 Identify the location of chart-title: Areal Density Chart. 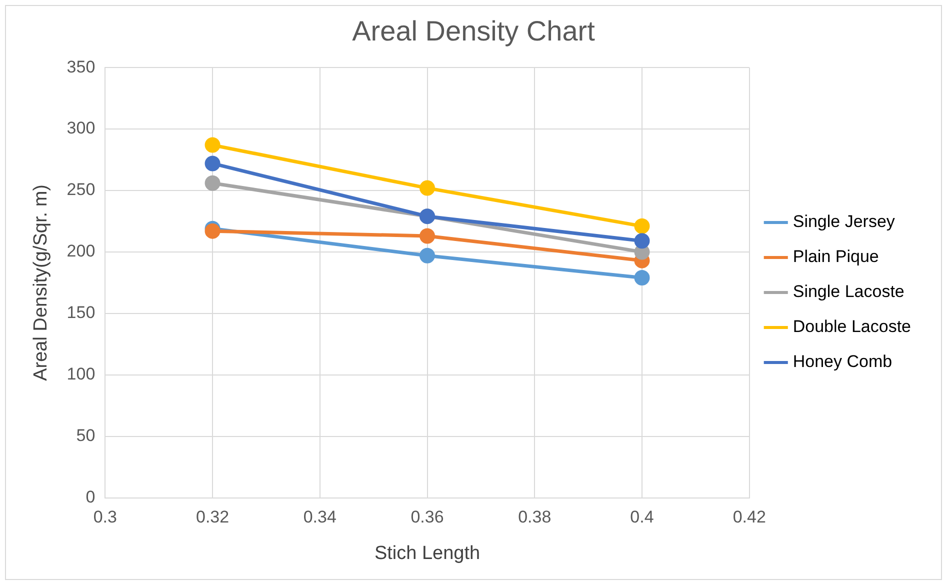
(474, 31).